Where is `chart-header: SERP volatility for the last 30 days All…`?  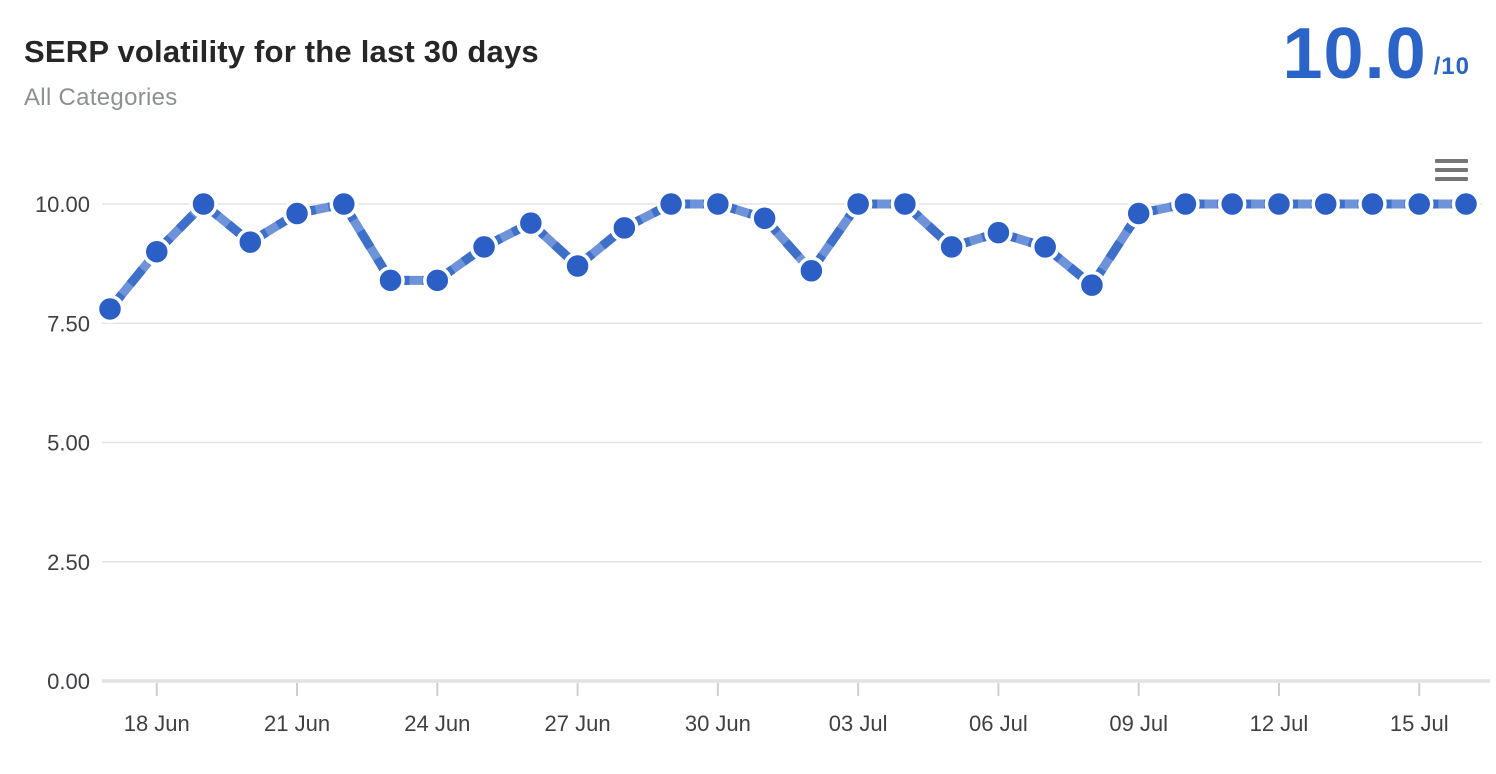
chart-header: SERP volatility for the last 30 days All… is located at coordinates (281, 73).